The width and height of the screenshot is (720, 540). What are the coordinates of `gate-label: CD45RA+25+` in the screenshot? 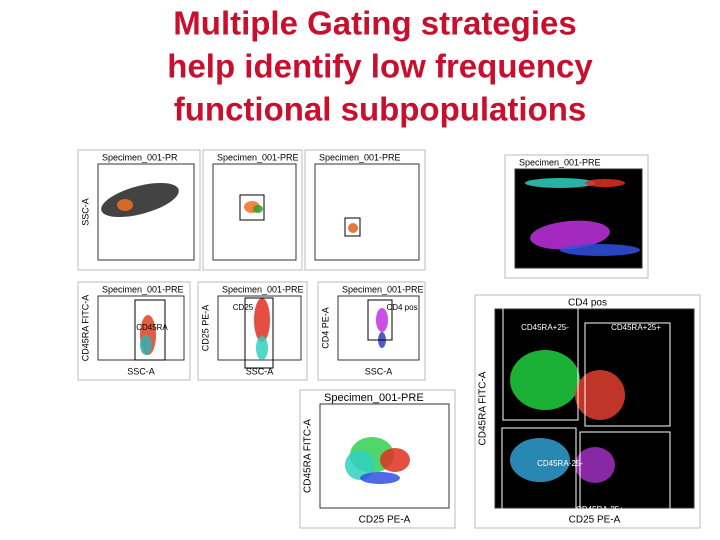 It's located at (636, 327).